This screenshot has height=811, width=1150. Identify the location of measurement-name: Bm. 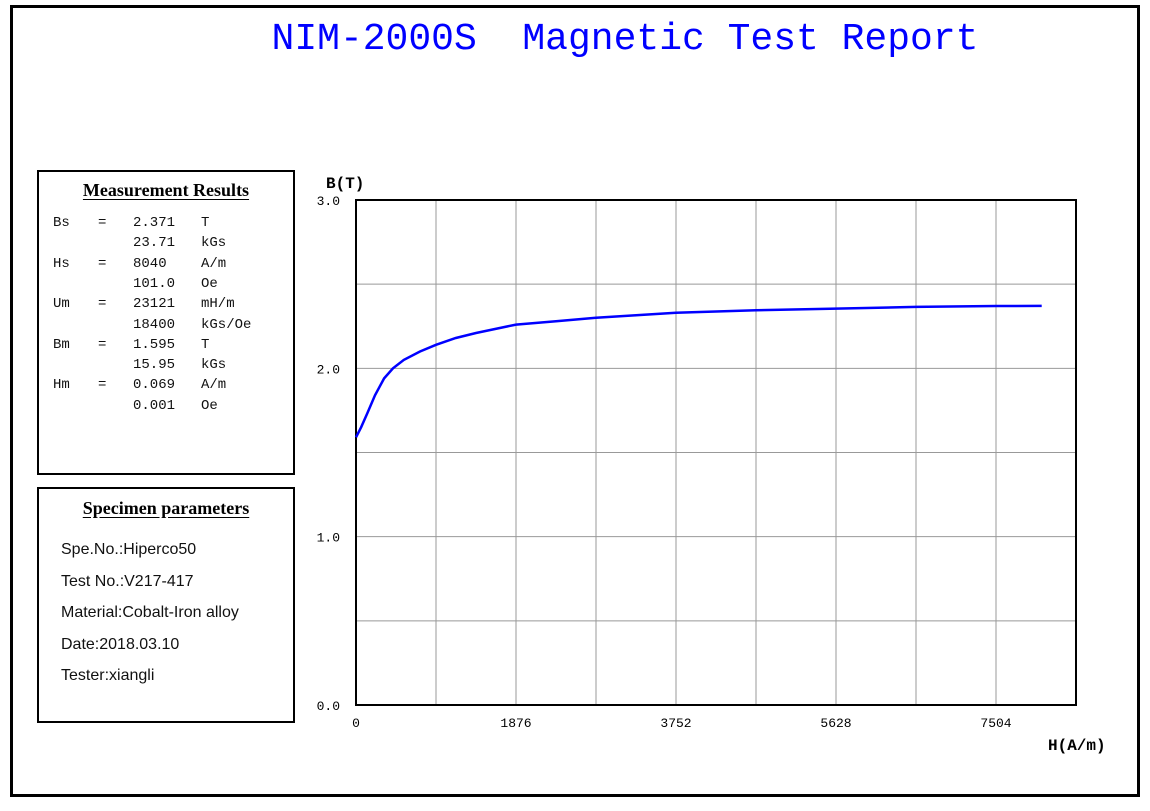
(61, 344).